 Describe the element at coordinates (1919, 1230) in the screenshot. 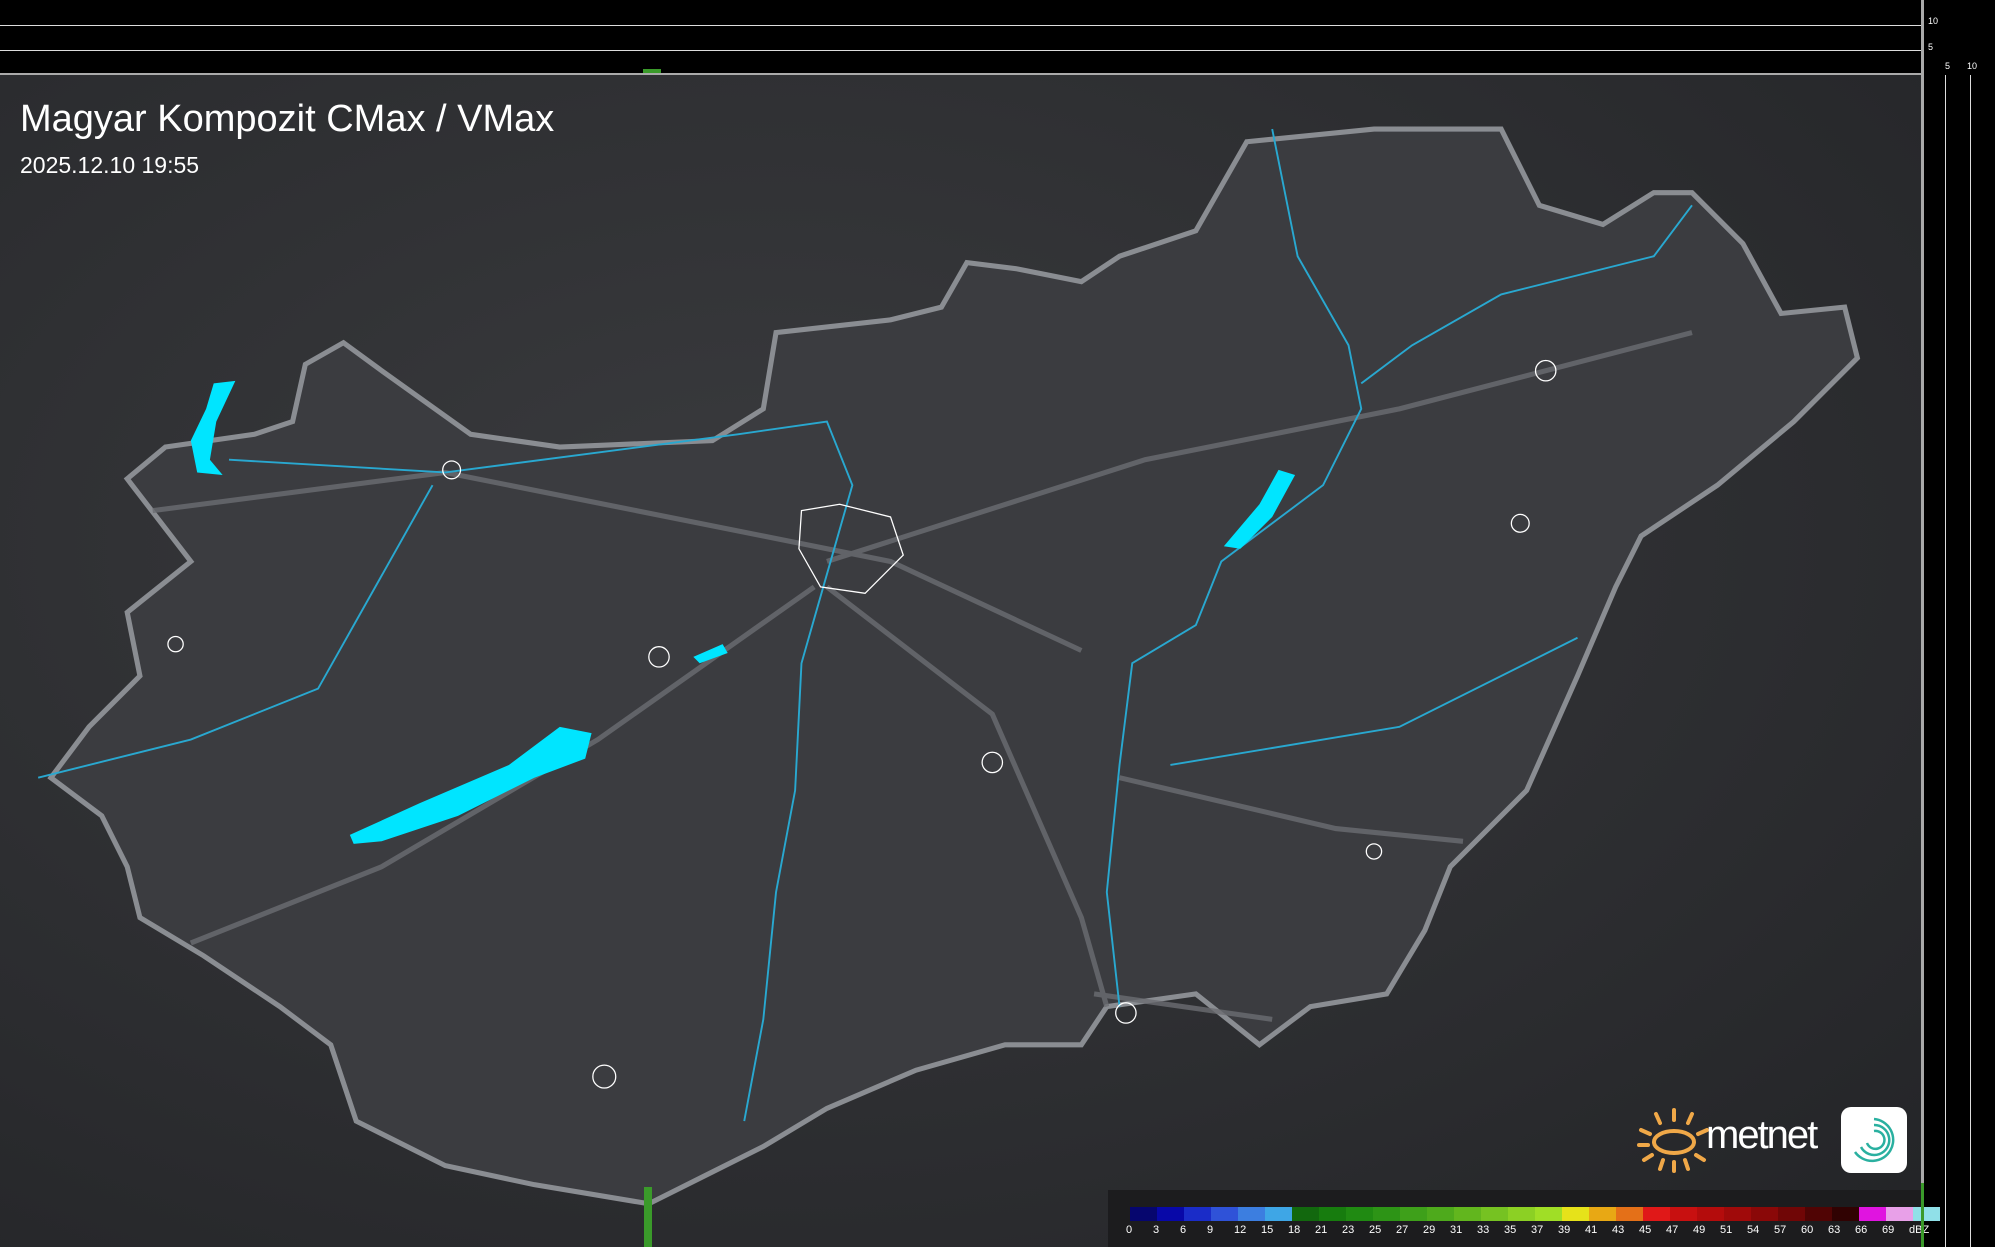

I see `legend-label: dBZ` at that location.